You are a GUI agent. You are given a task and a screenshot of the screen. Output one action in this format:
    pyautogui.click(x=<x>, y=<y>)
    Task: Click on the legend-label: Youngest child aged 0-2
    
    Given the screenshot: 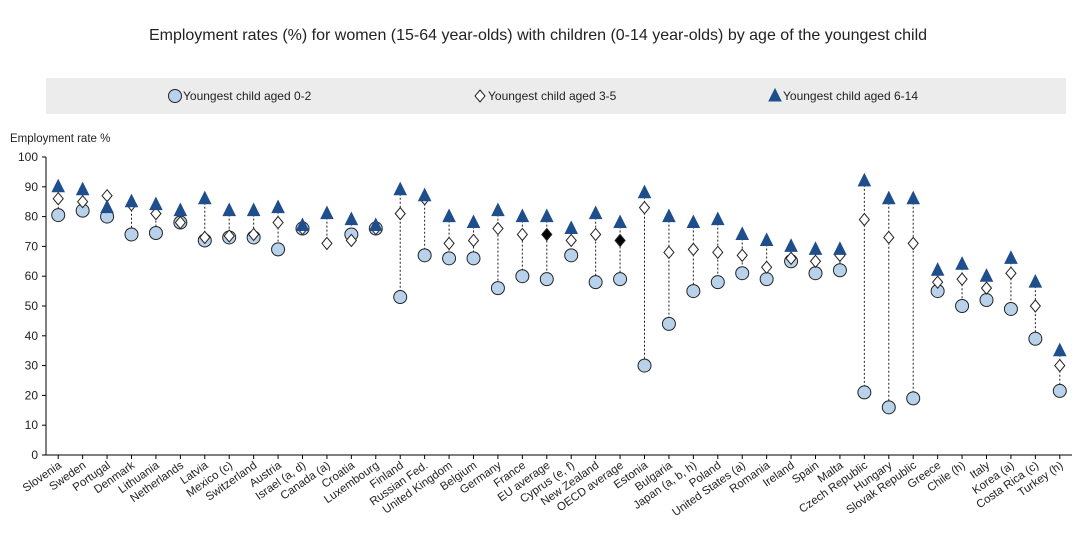 What is the action you would take?
    pyautogui.click(x=247, y=96)
    